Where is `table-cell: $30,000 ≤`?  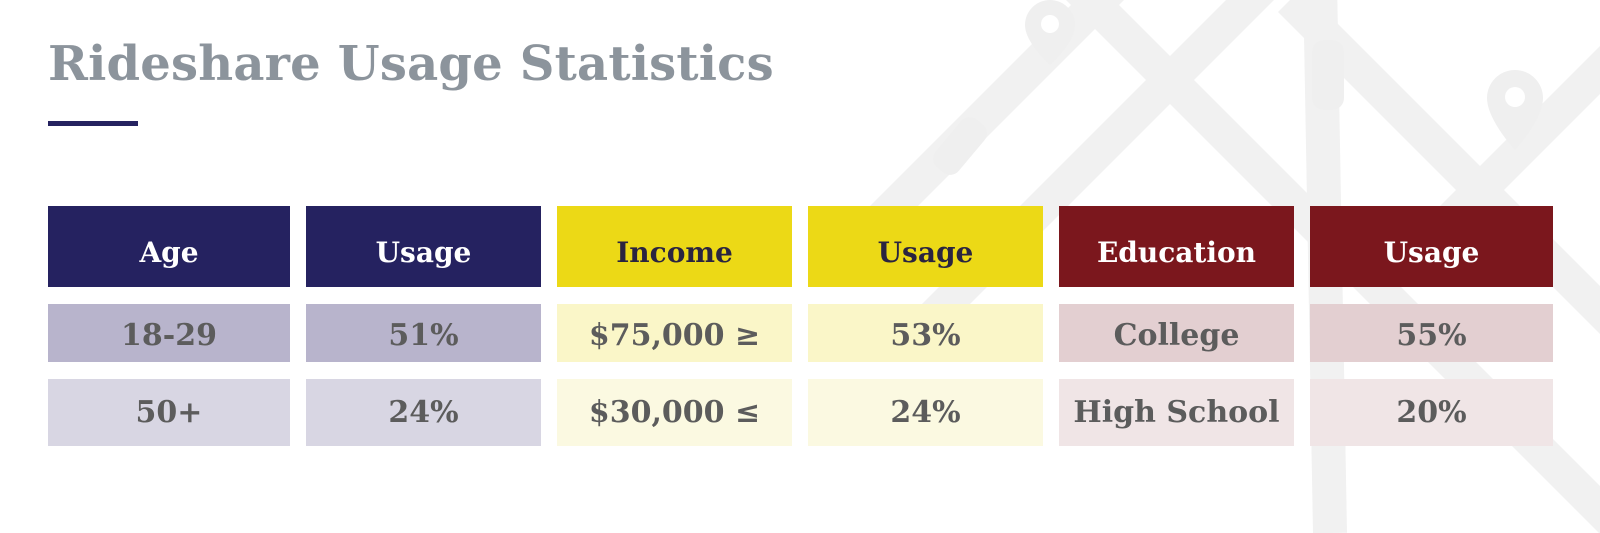 table-cell: $30,000 ≤ is located at coordinates (674, 412).